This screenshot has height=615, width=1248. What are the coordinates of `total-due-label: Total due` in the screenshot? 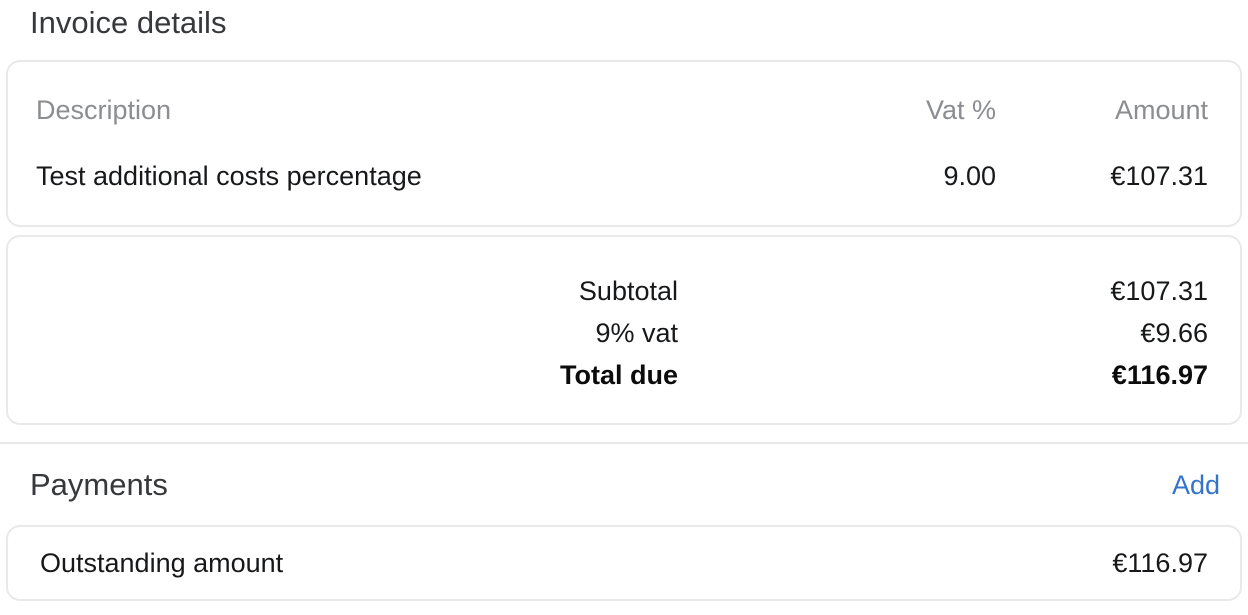 It's located at (619, 375).